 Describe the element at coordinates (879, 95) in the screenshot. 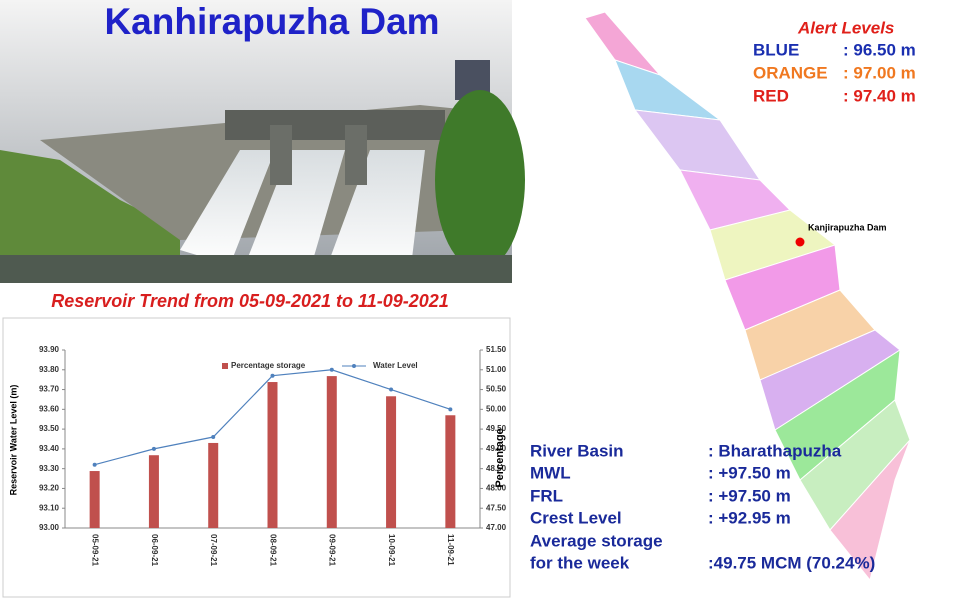

I see `alert-value: : 97.40 m` at that location.